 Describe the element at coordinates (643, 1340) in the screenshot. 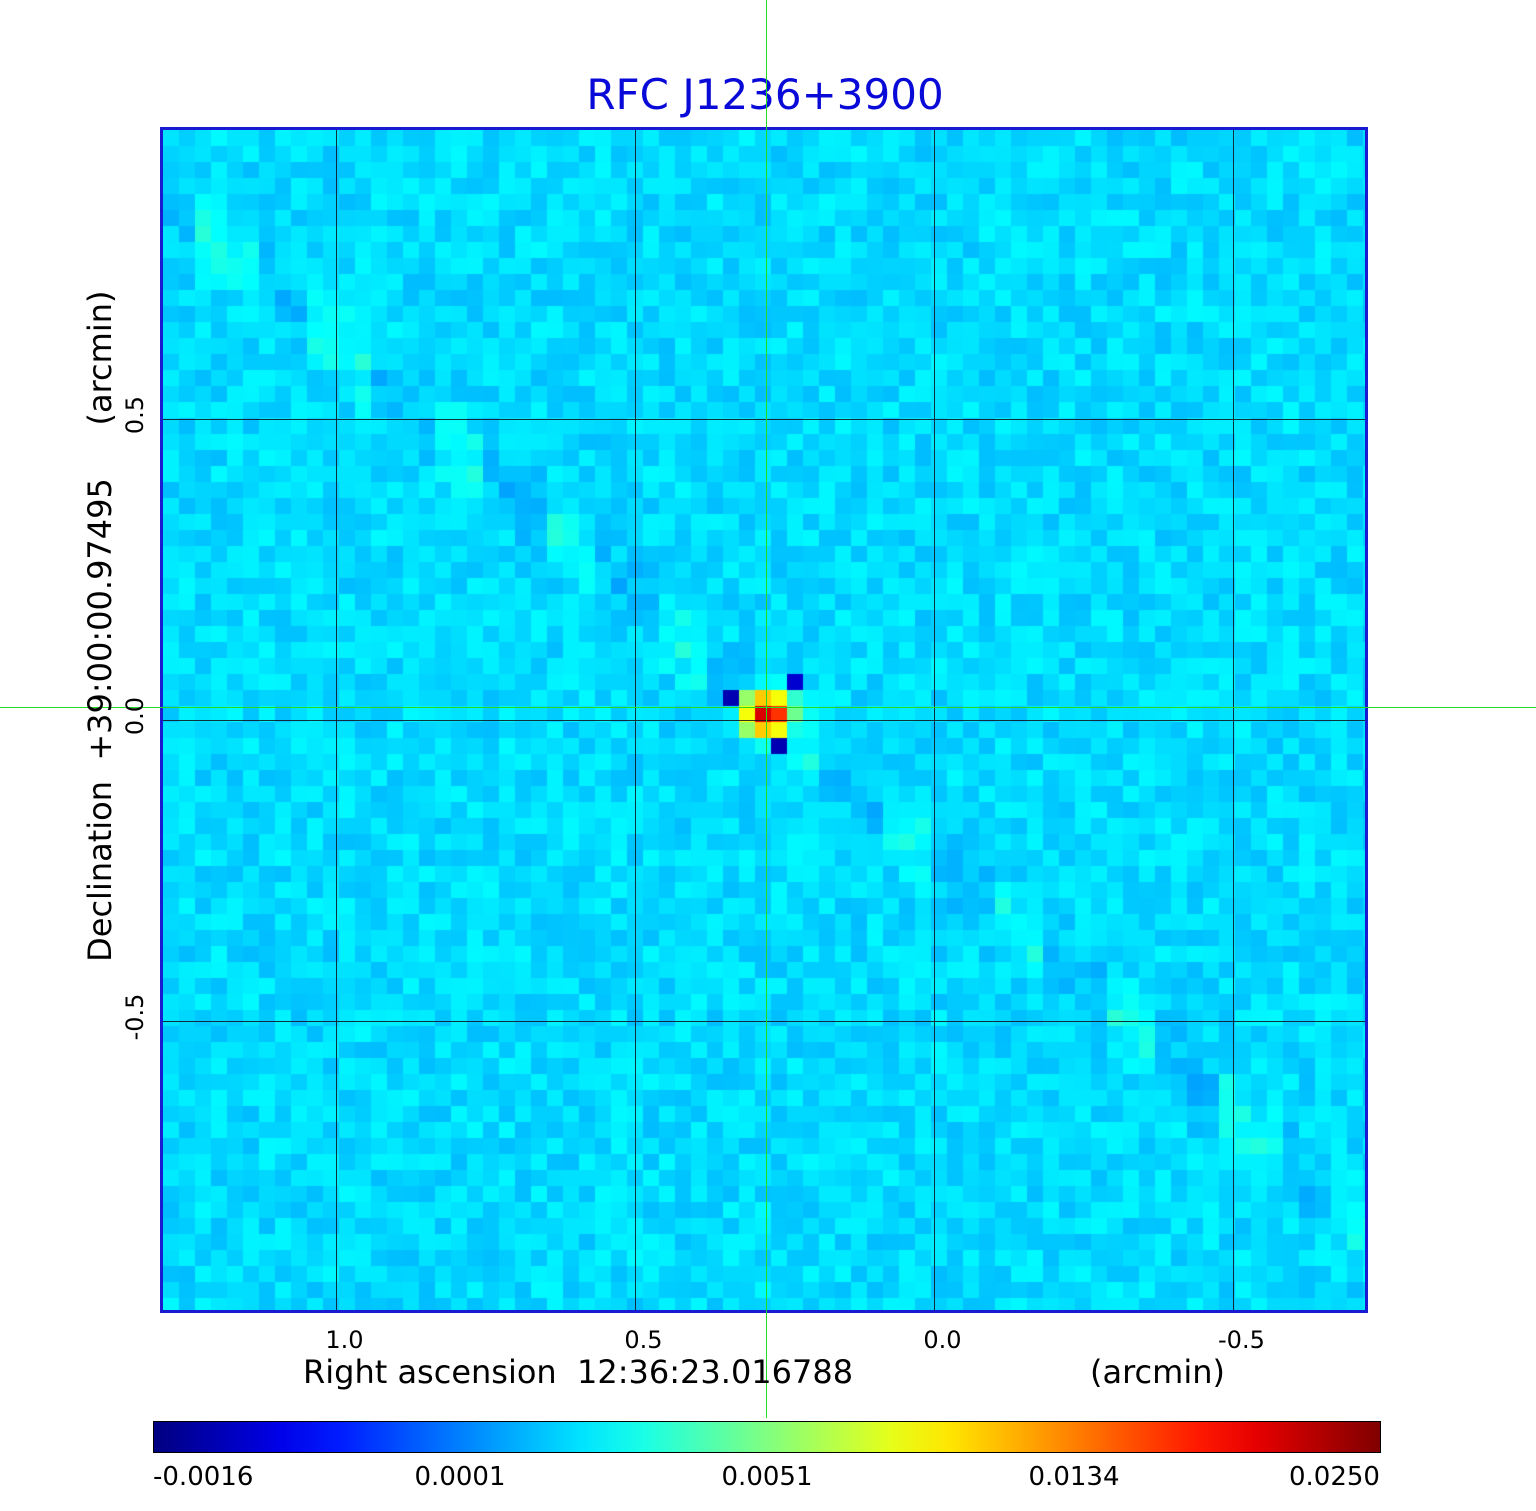

I see `x-tick-label: 0.5` at that location.